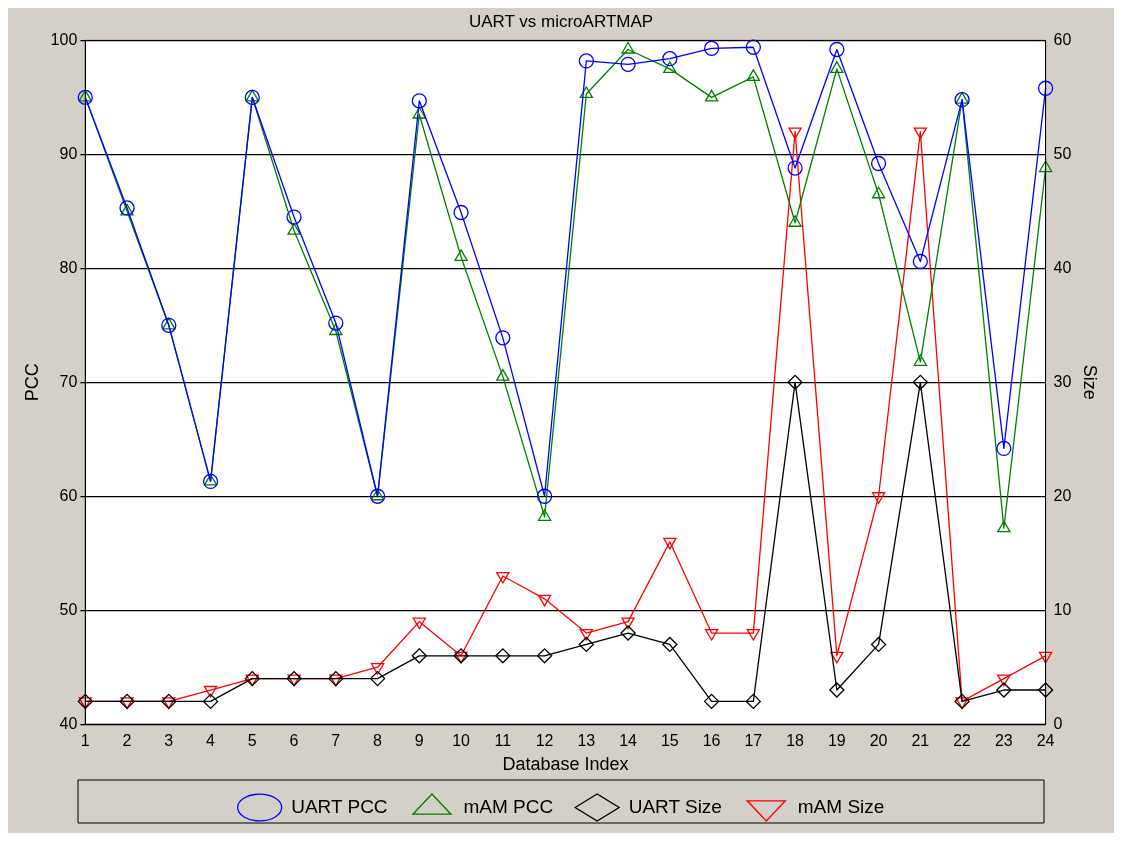  I want to click on y-tick-label: 50, so click(68, 609).